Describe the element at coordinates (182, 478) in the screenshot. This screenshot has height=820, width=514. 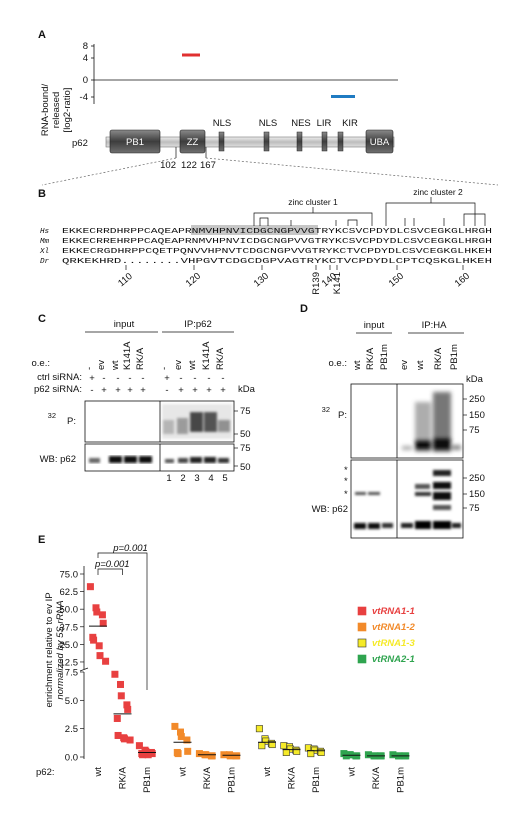
I see `c-lane-number-2: 2` at that location.